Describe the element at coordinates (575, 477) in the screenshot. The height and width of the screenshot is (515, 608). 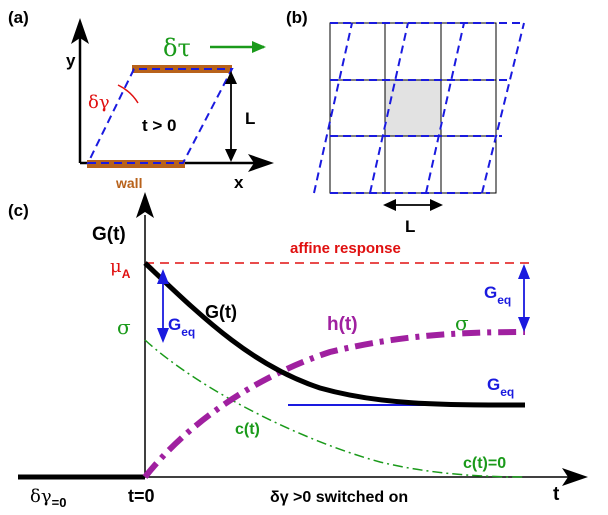
I see `panel-c-x-arrowhead` at that location.